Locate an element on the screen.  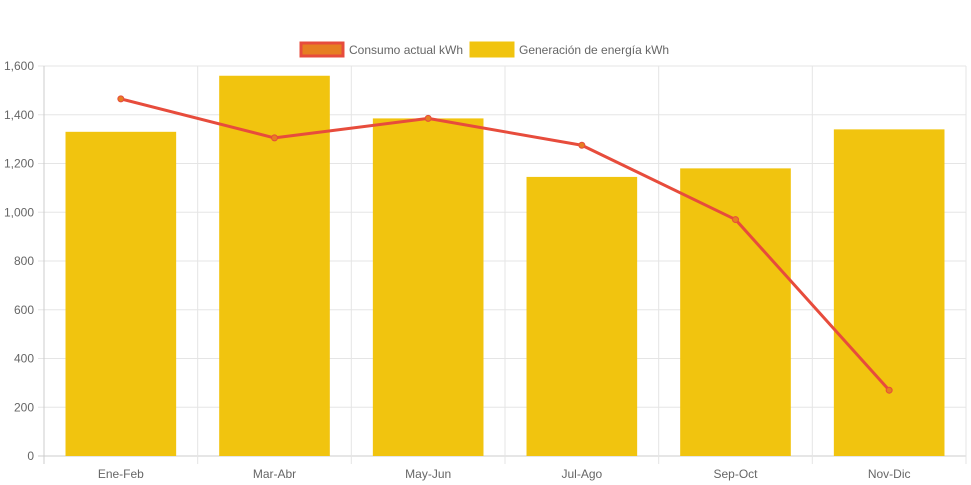
legend-swatch-consumo is located at coordinates (322, 49).